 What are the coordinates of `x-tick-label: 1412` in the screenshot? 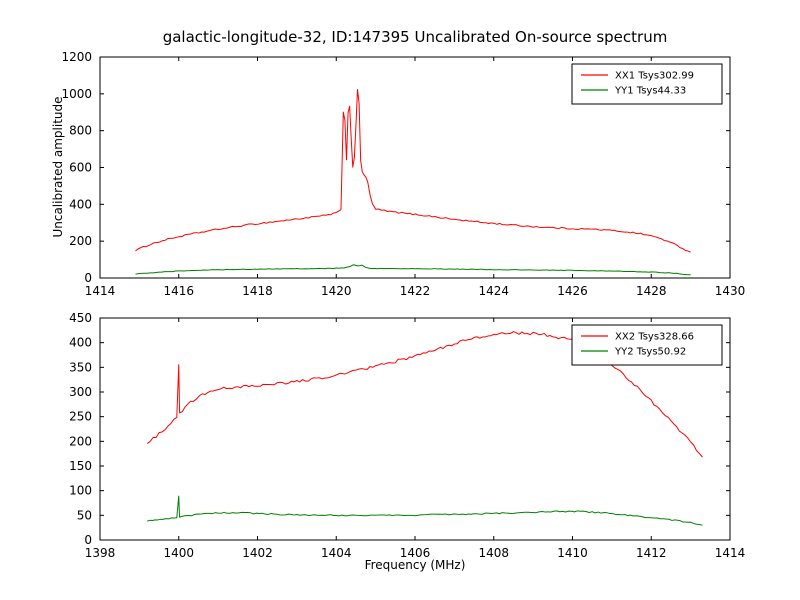 It's located at (651, 553).